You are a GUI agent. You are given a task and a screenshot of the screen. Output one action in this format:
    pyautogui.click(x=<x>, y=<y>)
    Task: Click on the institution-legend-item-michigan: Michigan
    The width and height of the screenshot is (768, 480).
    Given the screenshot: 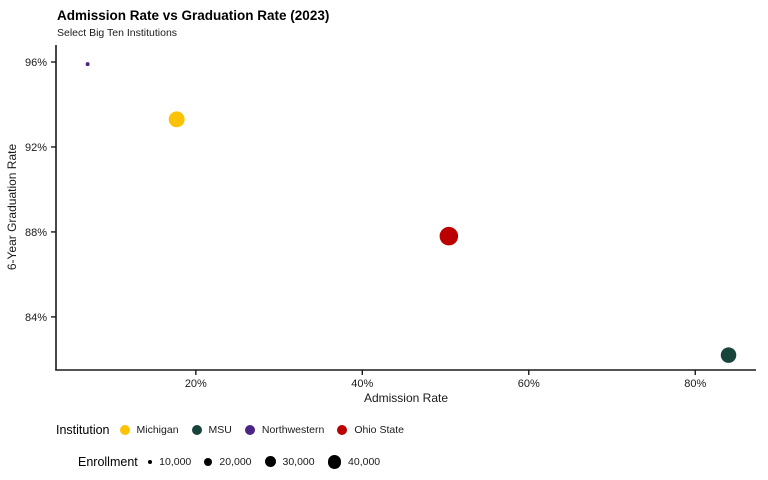 What is the action you would take?
    pyautogui.click(x=149, y=430)
    